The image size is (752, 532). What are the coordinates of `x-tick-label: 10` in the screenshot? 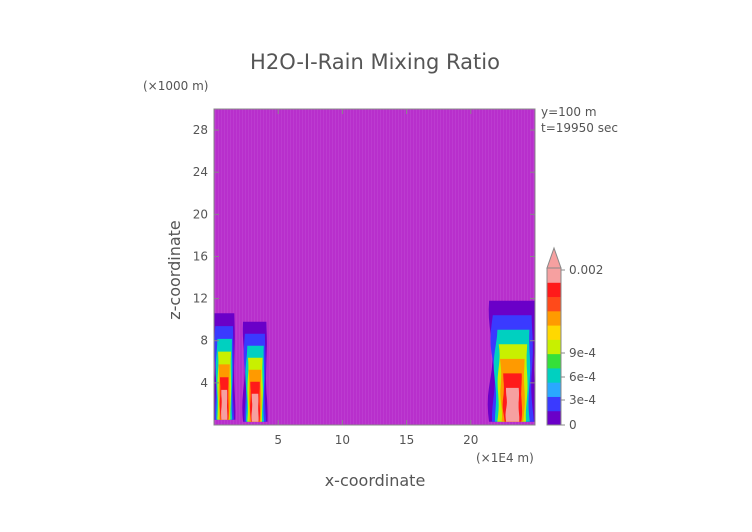 It's located at (342, 440).